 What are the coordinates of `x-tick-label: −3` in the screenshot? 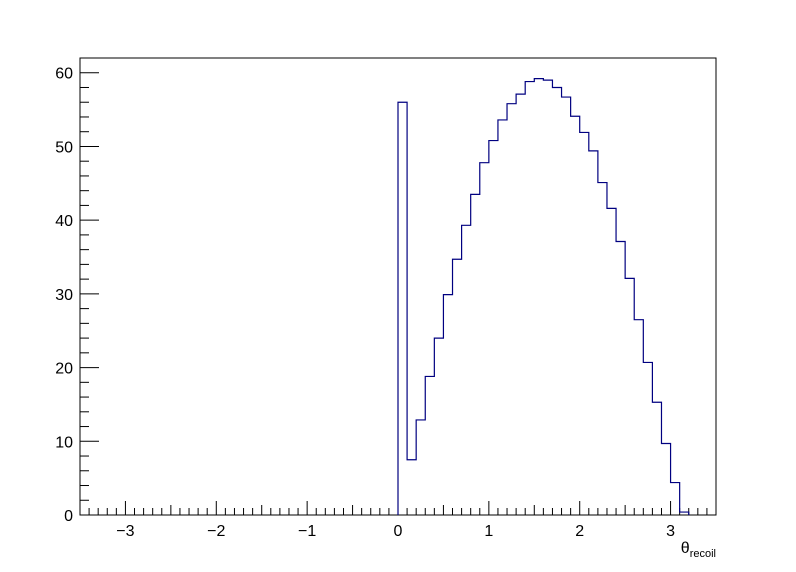 It's located at (125, 531).